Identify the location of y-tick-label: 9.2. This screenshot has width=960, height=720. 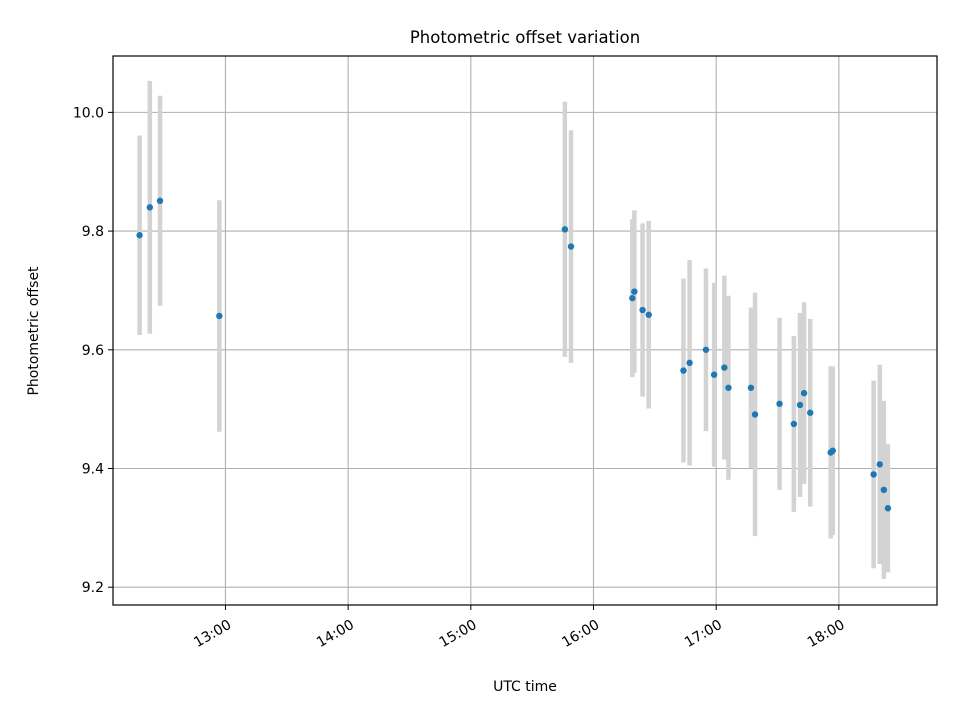
(93, 588).